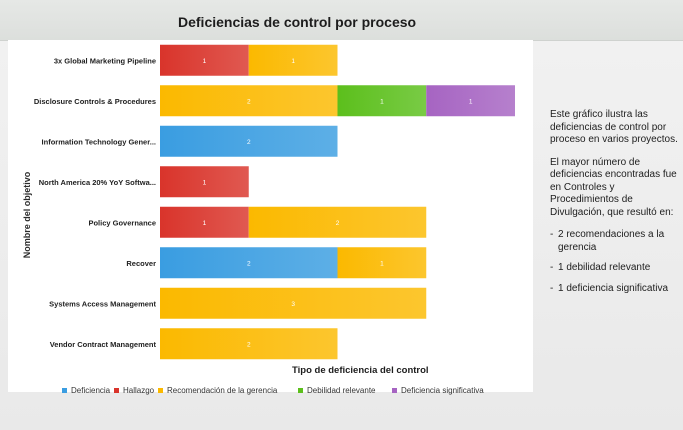 Image resolution: width=683 pixels, height=430 pixels. What do you see at coordinates (103, 344) in the screenshot?
I see `y-tick-label: Vendor Contract Management` at bounding box center [103, 344].